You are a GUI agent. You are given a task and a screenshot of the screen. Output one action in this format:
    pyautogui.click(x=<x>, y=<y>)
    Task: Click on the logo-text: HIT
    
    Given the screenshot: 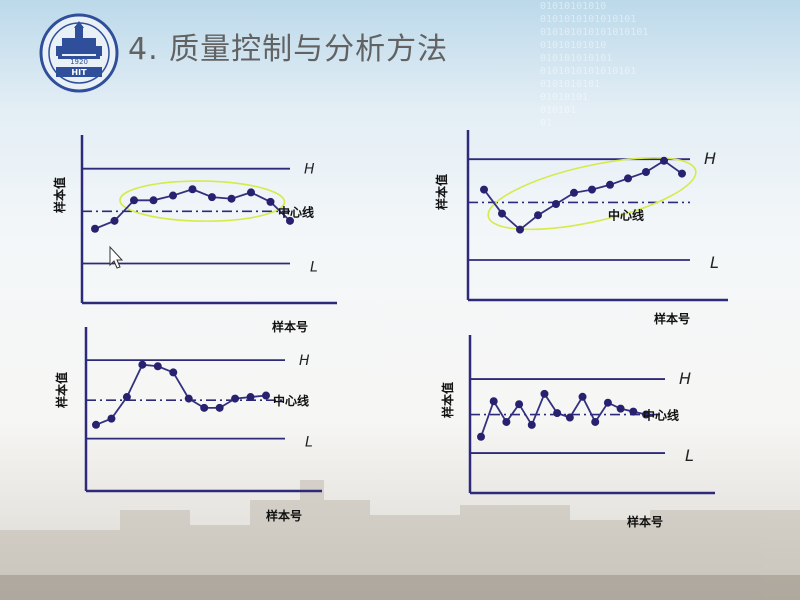 What is the action you would take?
    pyautogui.click(x=79, y=72)
    